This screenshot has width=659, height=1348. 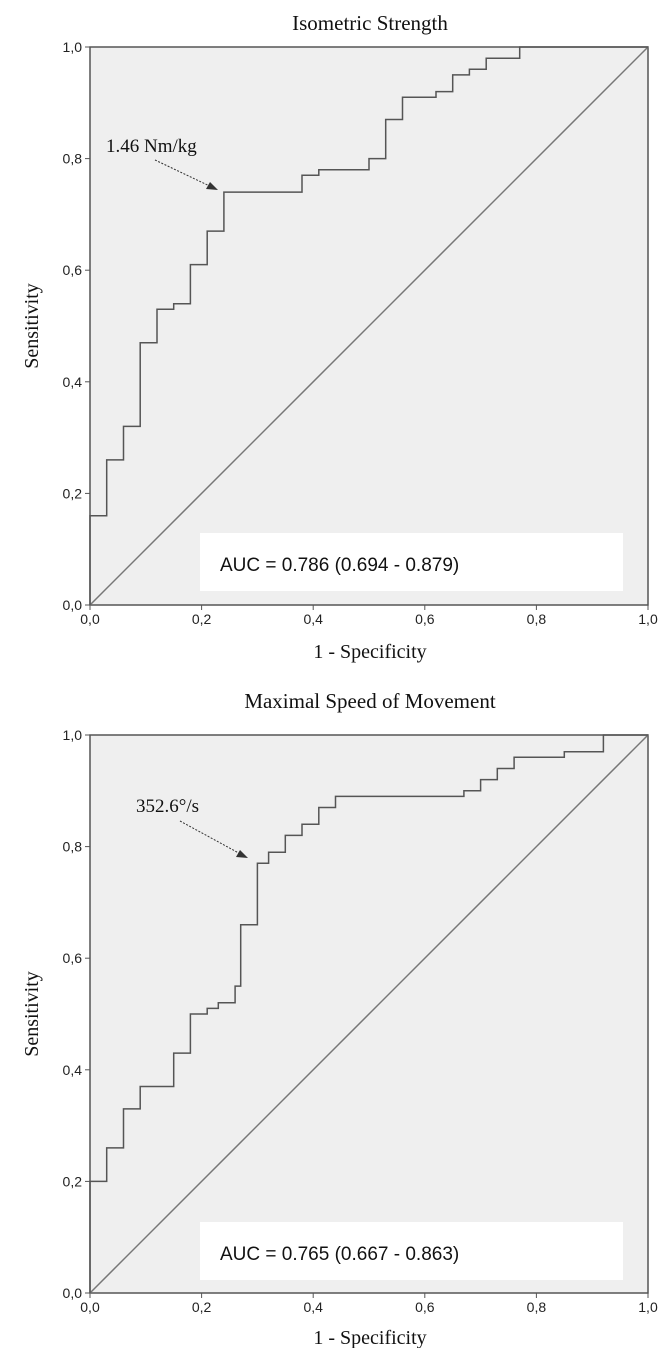 I want to click on auc-label: AUC = 0.765 (0.667 - 0.863), so click(x=339, y=1254).